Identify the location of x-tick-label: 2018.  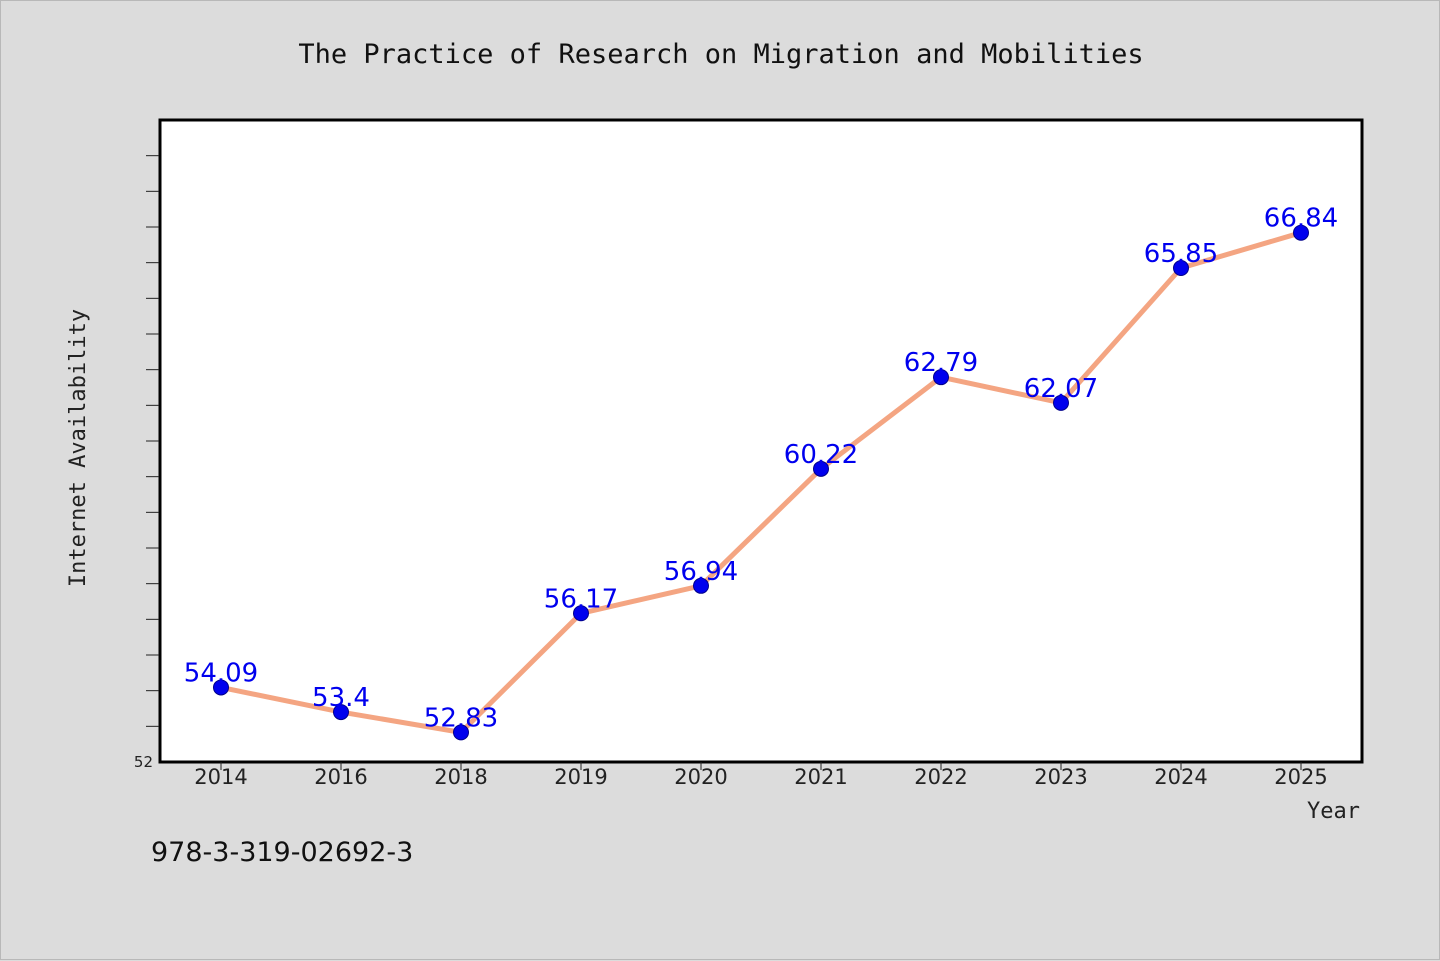
(460, 777).